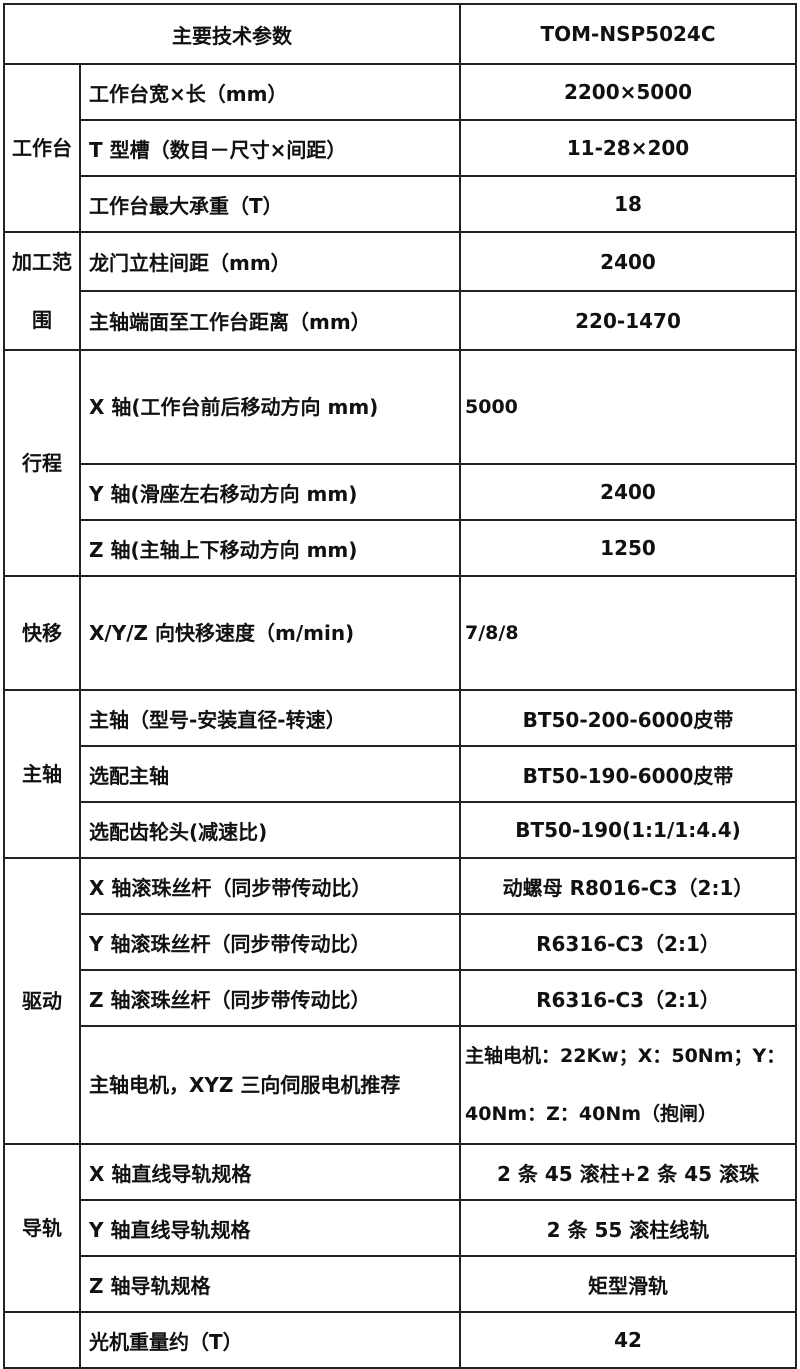 The height and width of the screenshot is (1369, 800). Describe the element at coordinates (628, 92) in the screenshot. I see `param-value: 2200×5000` at that location.